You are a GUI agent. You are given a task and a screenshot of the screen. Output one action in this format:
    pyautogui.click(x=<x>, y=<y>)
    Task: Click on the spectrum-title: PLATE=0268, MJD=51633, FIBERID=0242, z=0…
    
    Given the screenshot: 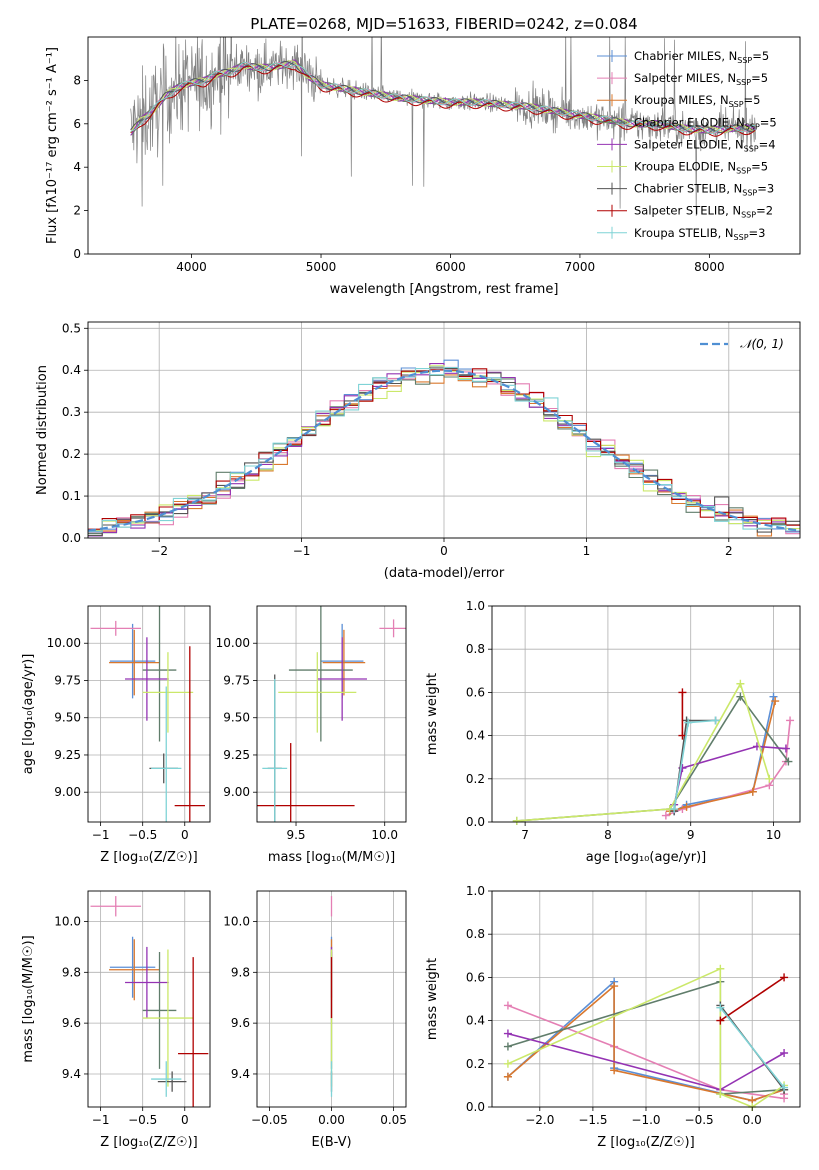 What is the action you would take?
    pyautogui.click(x=443, y=24)
    